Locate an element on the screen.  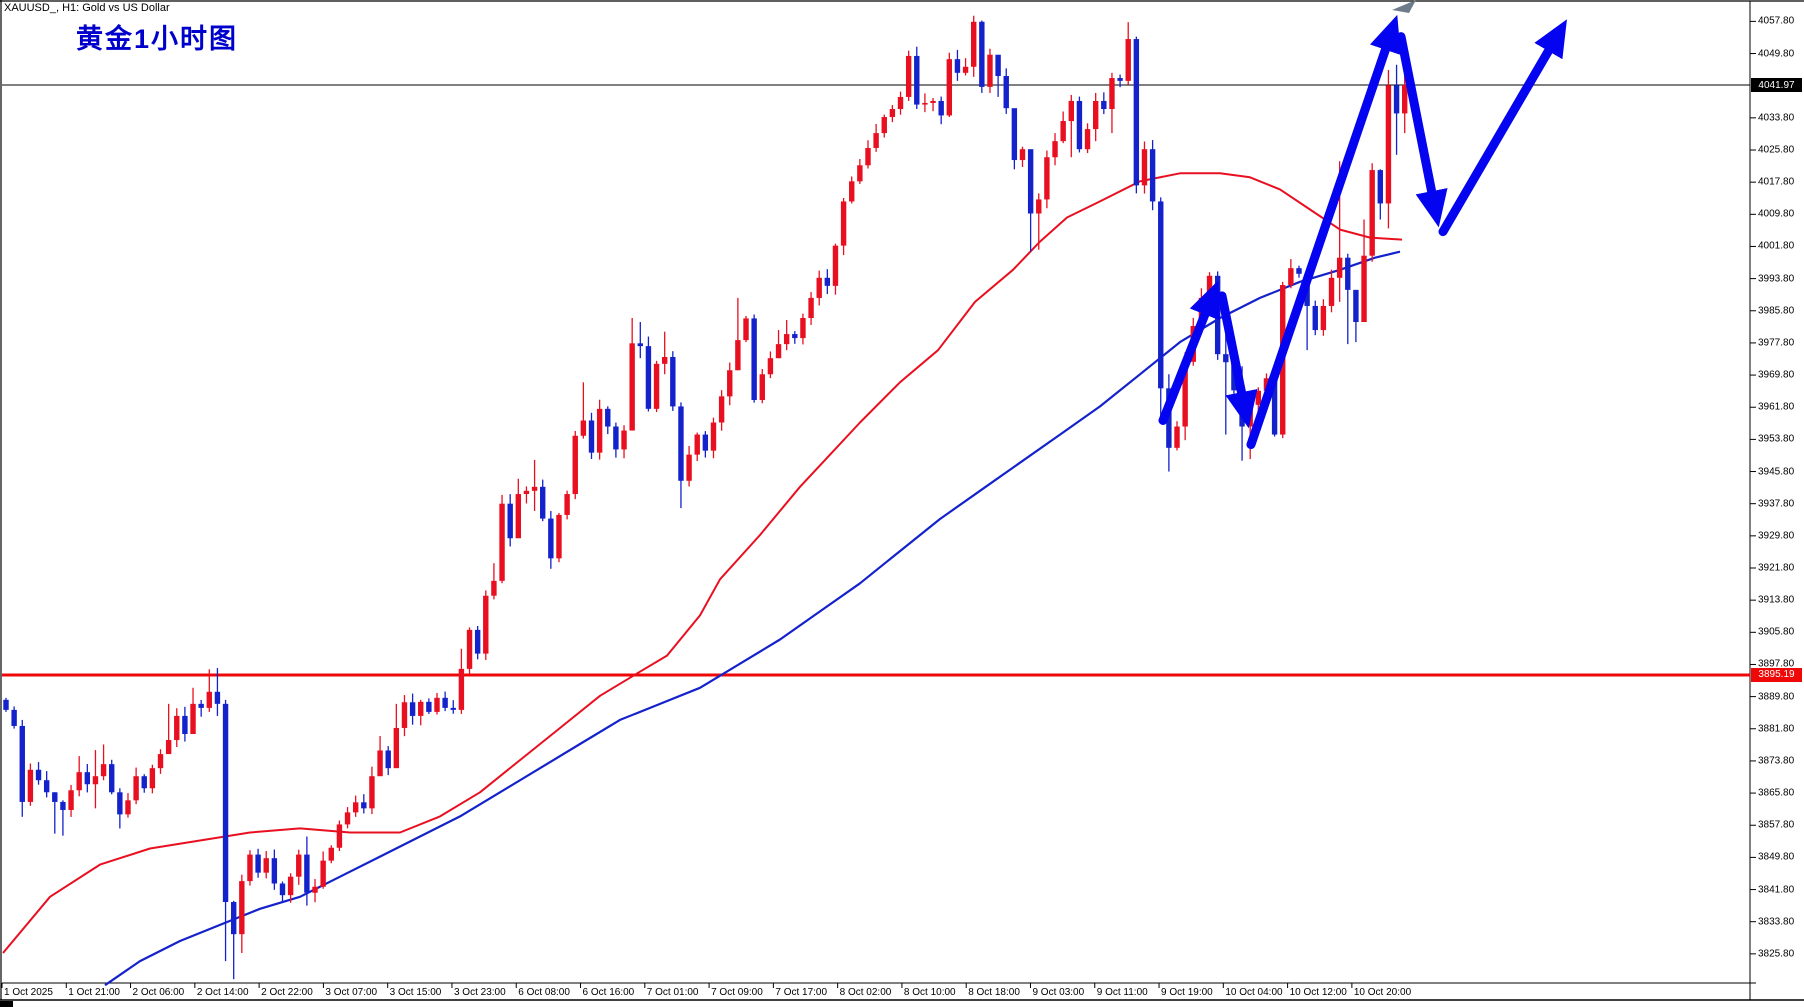
time-axis-label: 6 Oct 08:00 is located at coordinates (544, 992).